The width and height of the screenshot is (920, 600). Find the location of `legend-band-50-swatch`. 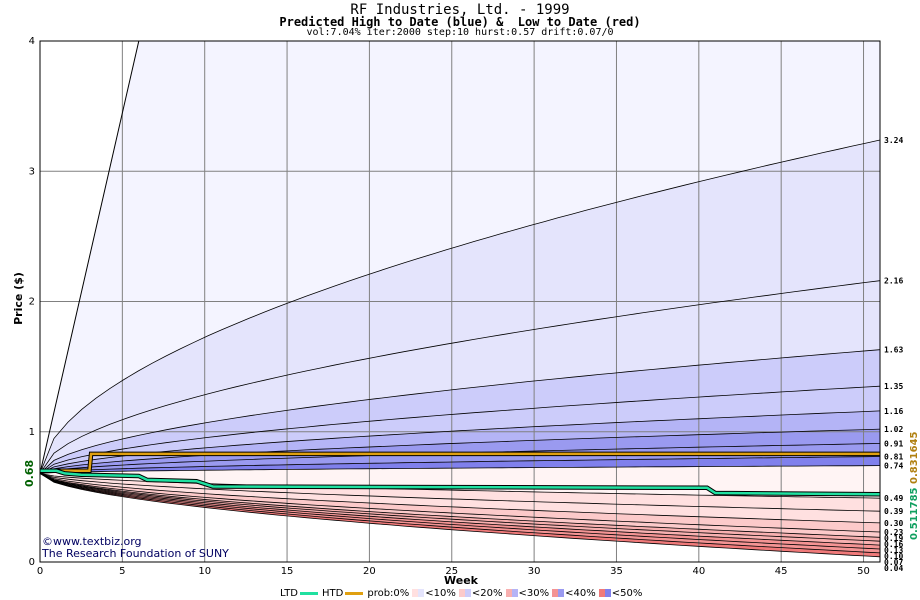

legend-band-50-swatch is located at coordinates (604, 593).